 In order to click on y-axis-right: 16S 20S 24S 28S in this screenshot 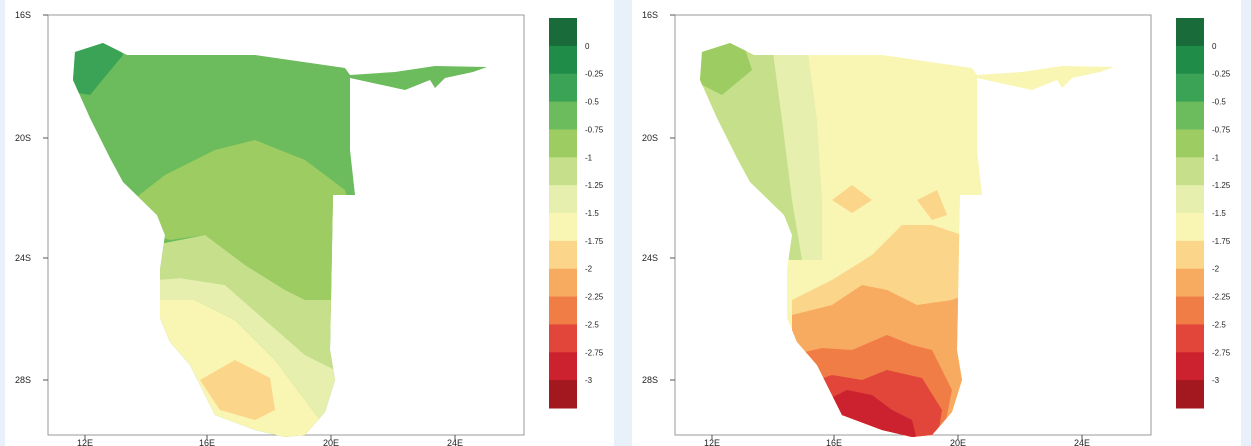, I will do `click(658, 197)`.